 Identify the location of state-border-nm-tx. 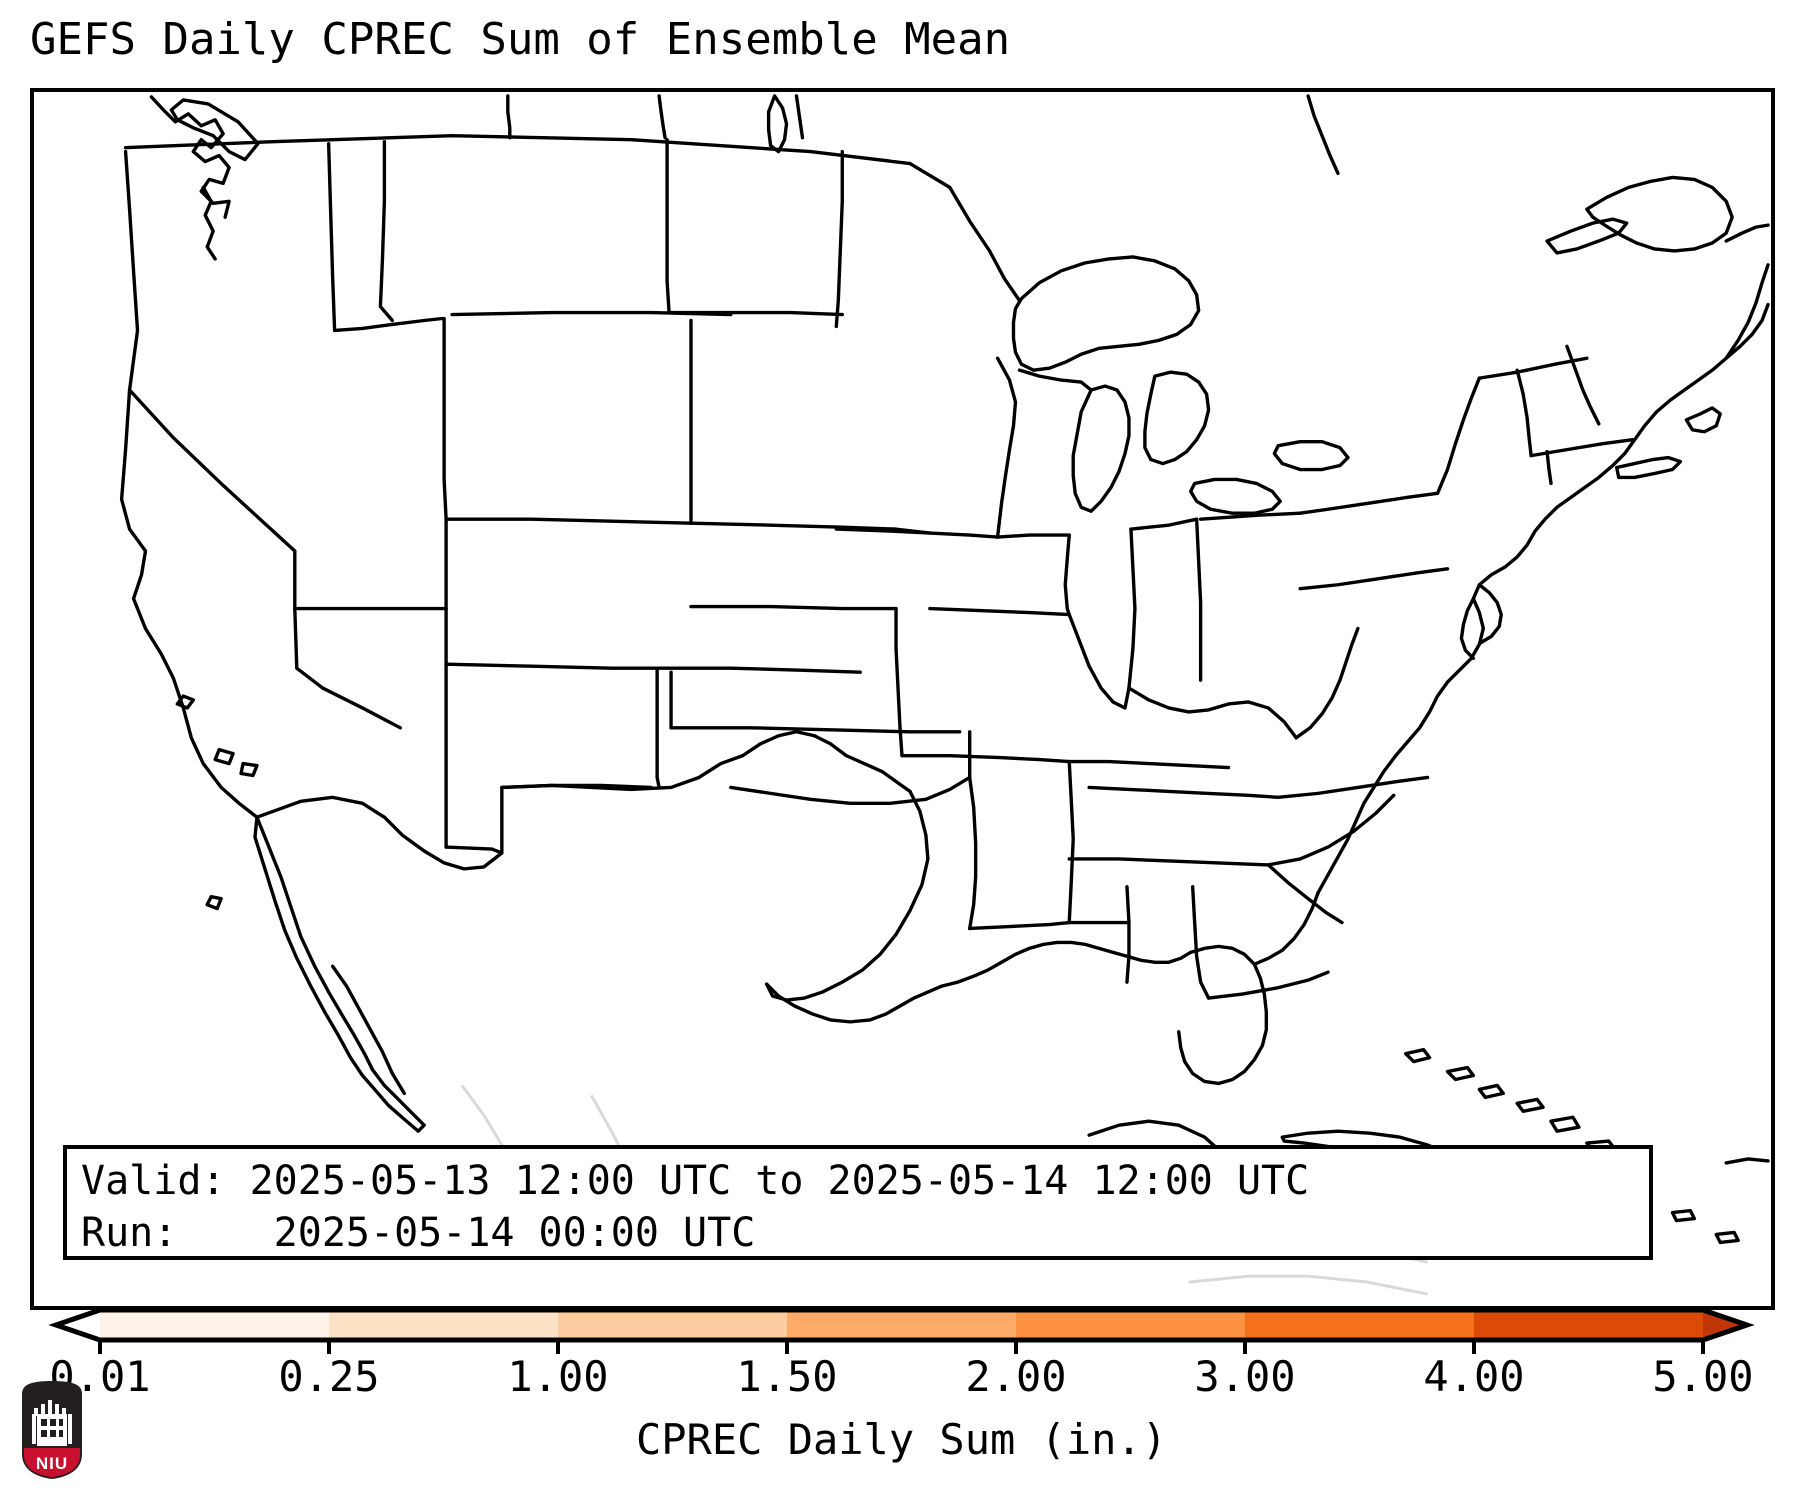
(658, 728).